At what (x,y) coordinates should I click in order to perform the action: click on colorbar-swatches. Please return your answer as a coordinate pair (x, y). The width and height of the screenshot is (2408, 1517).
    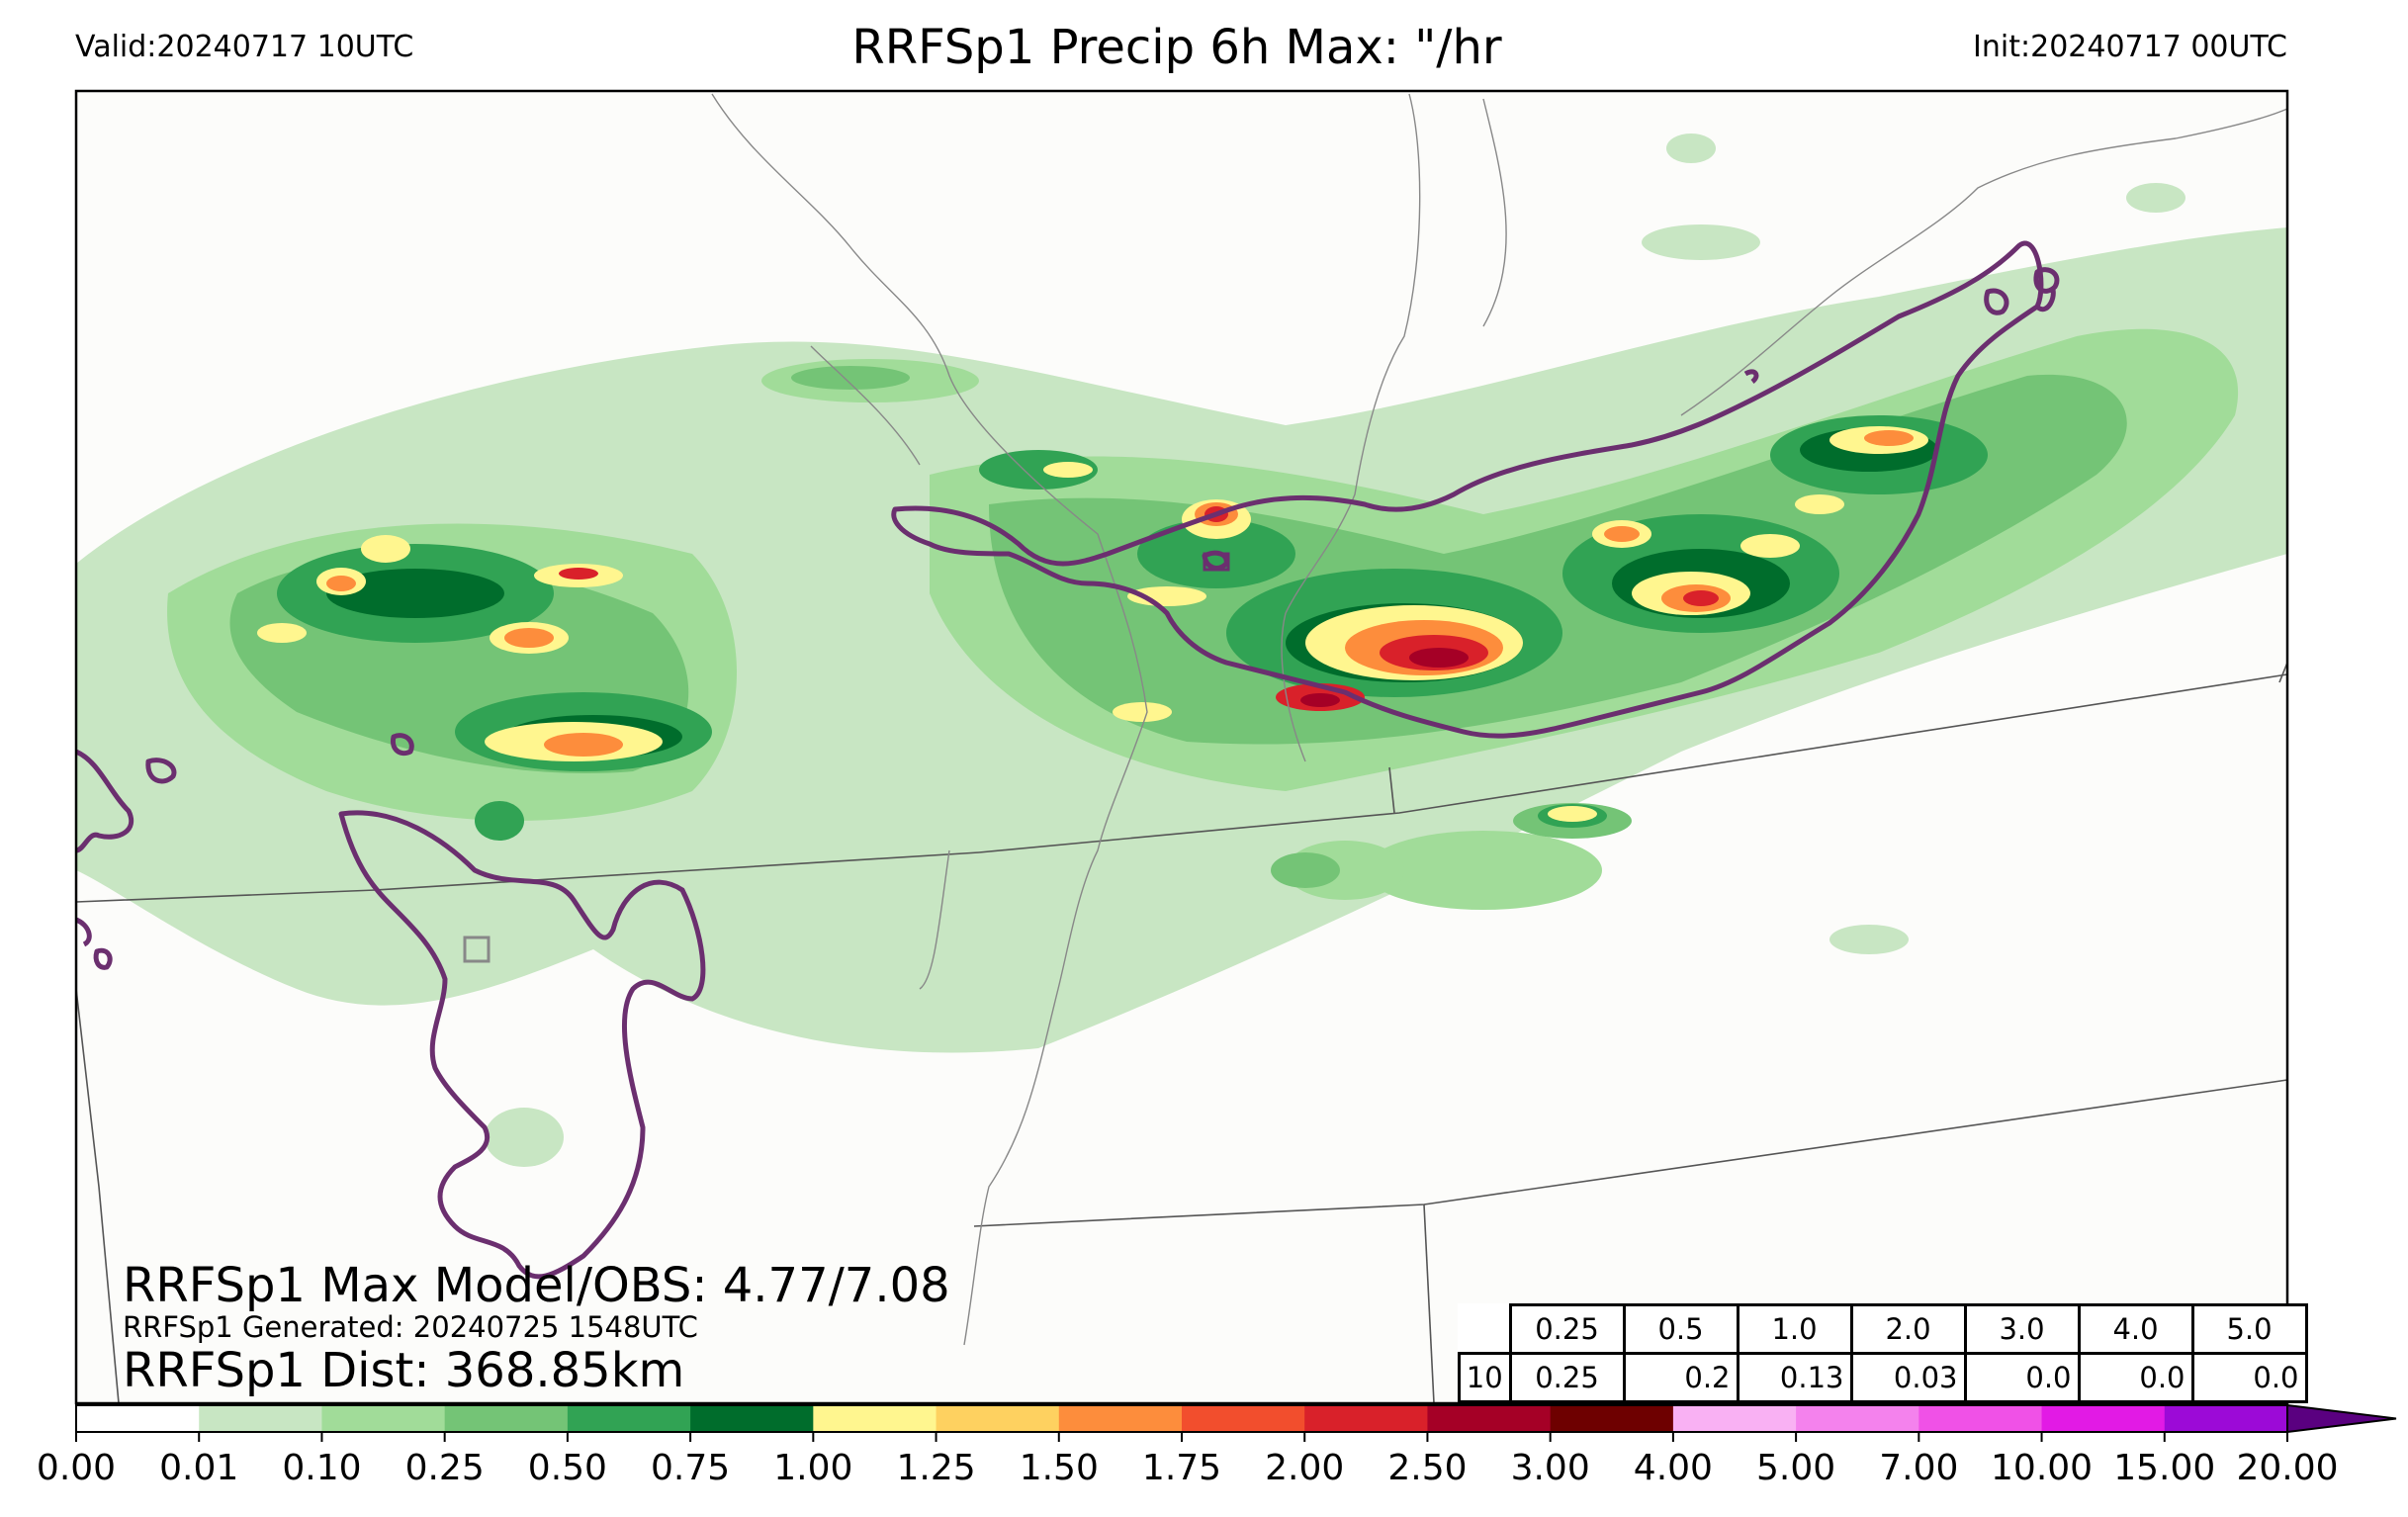
    Looking at the image, I should click on (1182, 1418).